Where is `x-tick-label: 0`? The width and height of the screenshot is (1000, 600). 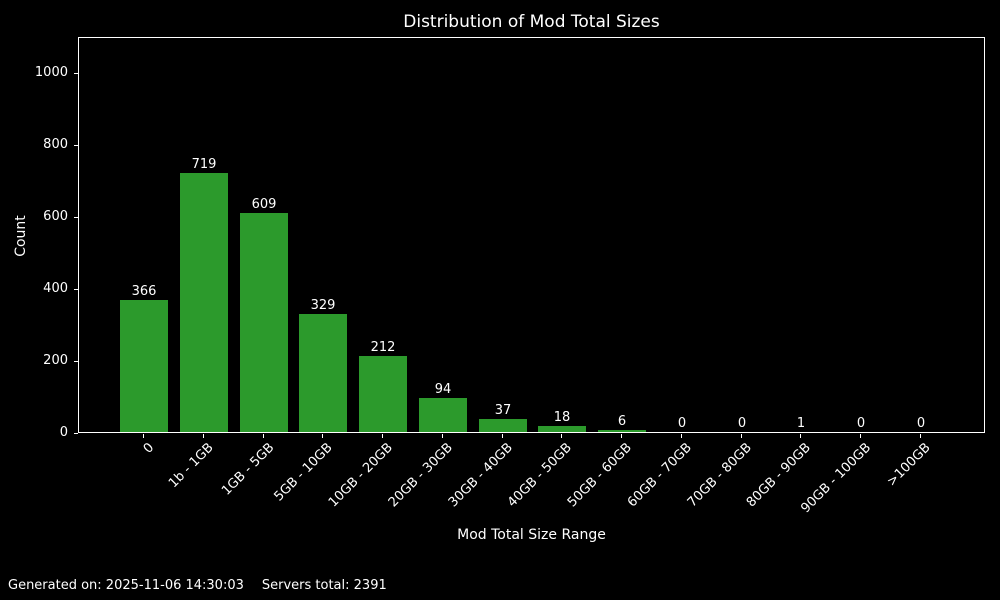
x-tick-label: 0 is located at coordinates (148, 448).